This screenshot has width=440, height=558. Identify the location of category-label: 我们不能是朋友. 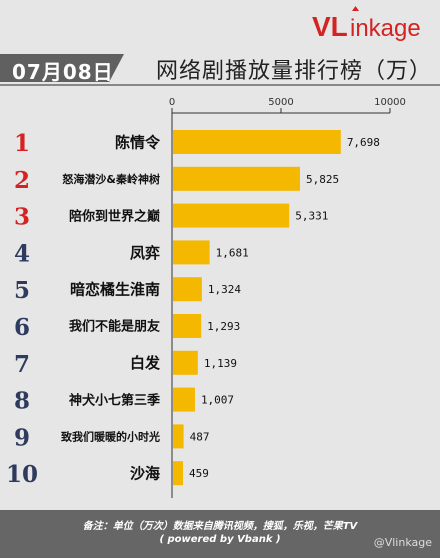
(114, 327).